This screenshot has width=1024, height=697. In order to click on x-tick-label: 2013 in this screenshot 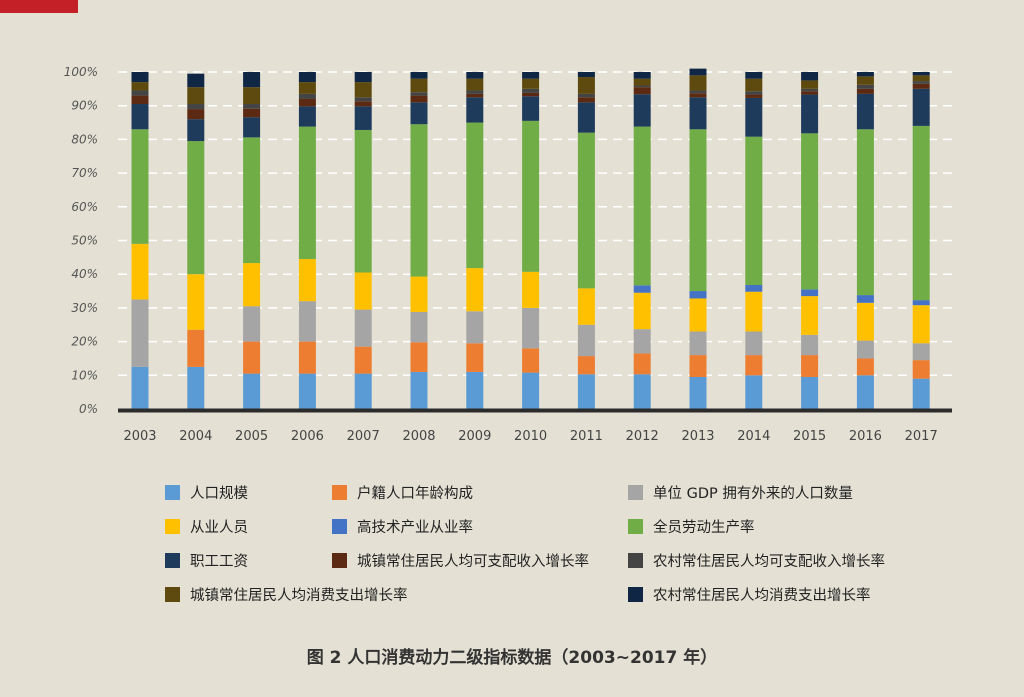, I will do `click(697, 436)`.